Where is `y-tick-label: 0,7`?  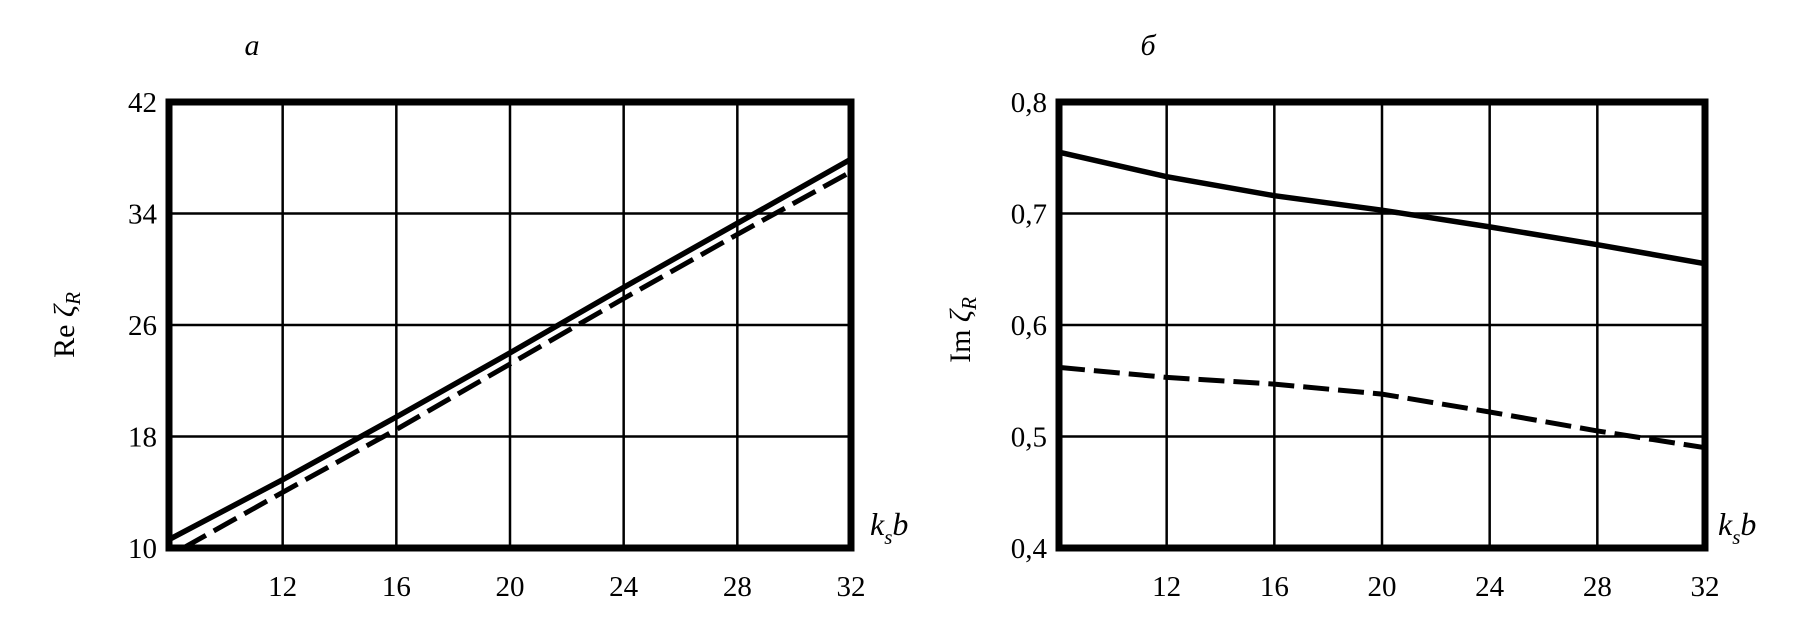
y-tick-label: 0,7 is located at coordinates (1029, 215).